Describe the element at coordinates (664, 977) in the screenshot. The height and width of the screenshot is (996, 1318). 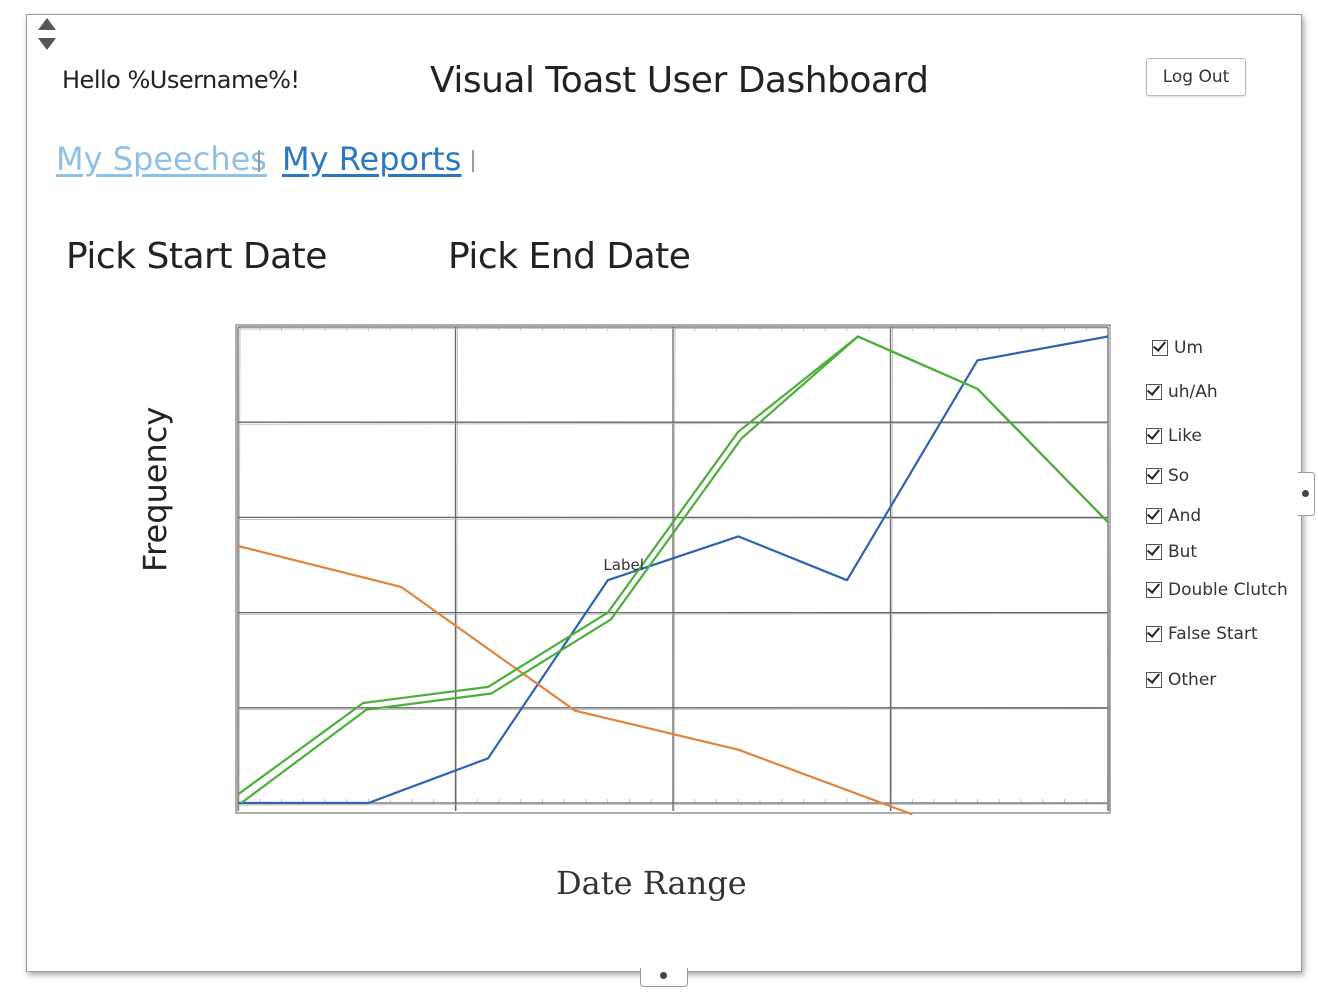
I see `bottom-resize-handle` at that location.